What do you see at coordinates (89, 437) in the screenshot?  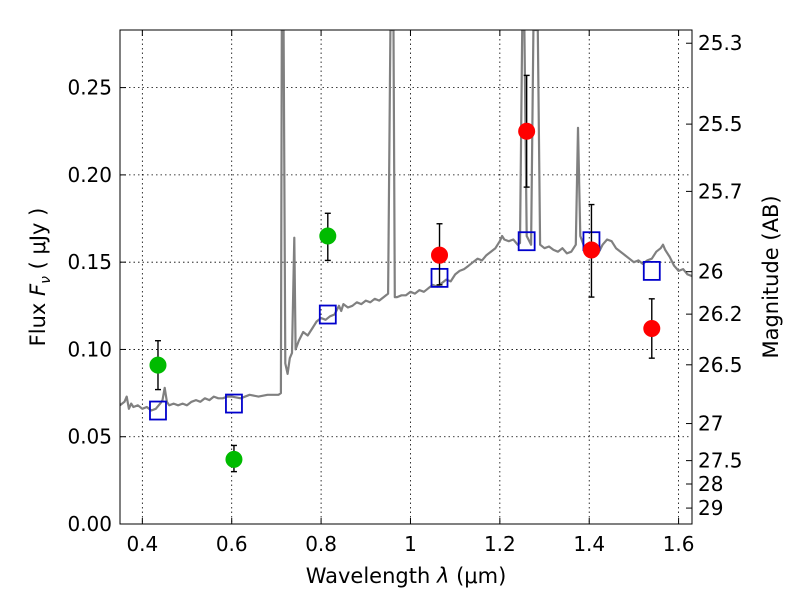 I see `y-tick-label: 0.05` at bounding box center [89, 437].